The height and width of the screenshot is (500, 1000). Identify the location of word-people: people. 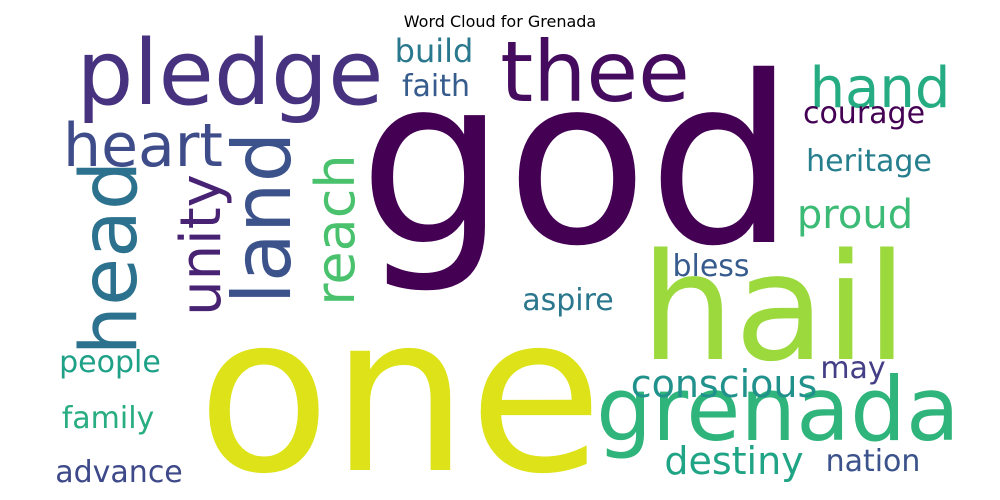
(110, 362).